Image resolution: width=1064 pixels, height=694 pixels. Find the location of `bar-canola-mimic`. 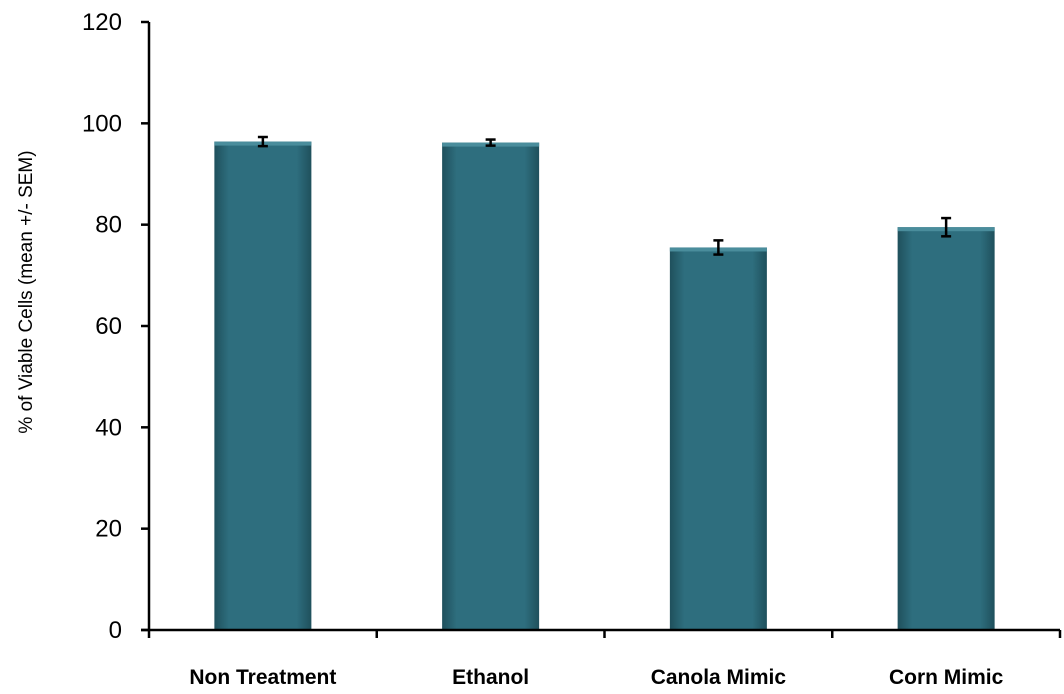

bar-canola-mimic is located at coordinates (718, 438).